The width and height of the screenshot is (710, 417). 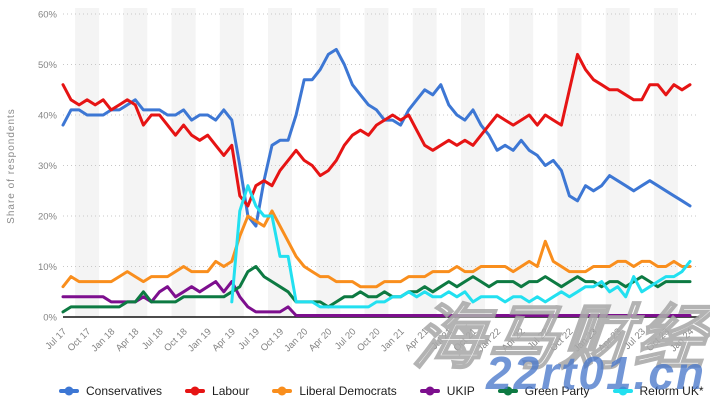 I want to click on x-tick-label: Oct 23, so click(x=658, y=340).